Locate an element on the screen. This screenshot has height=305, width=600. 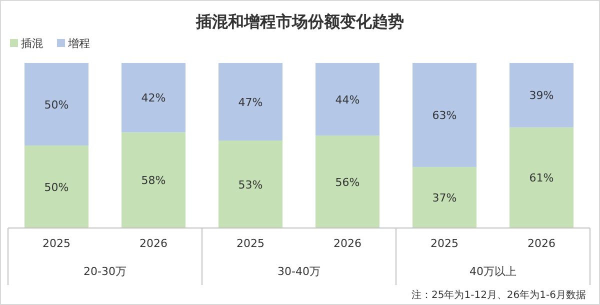
legend-label: 增程 is located at coordinates (78, 43).